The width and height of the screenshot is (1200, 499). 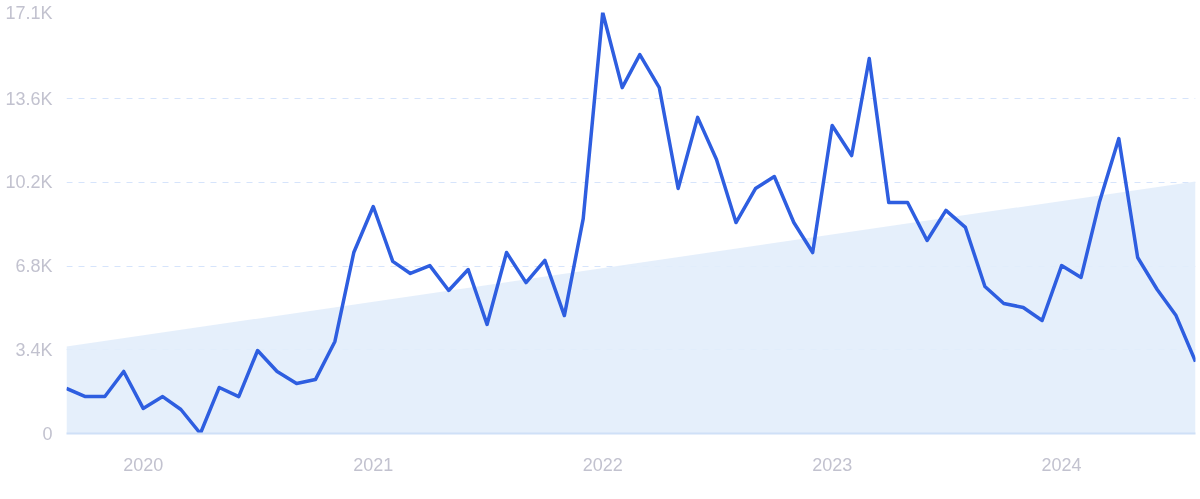 I want to click on y-tick-label: 3.4K, so click(x=34, y=349).